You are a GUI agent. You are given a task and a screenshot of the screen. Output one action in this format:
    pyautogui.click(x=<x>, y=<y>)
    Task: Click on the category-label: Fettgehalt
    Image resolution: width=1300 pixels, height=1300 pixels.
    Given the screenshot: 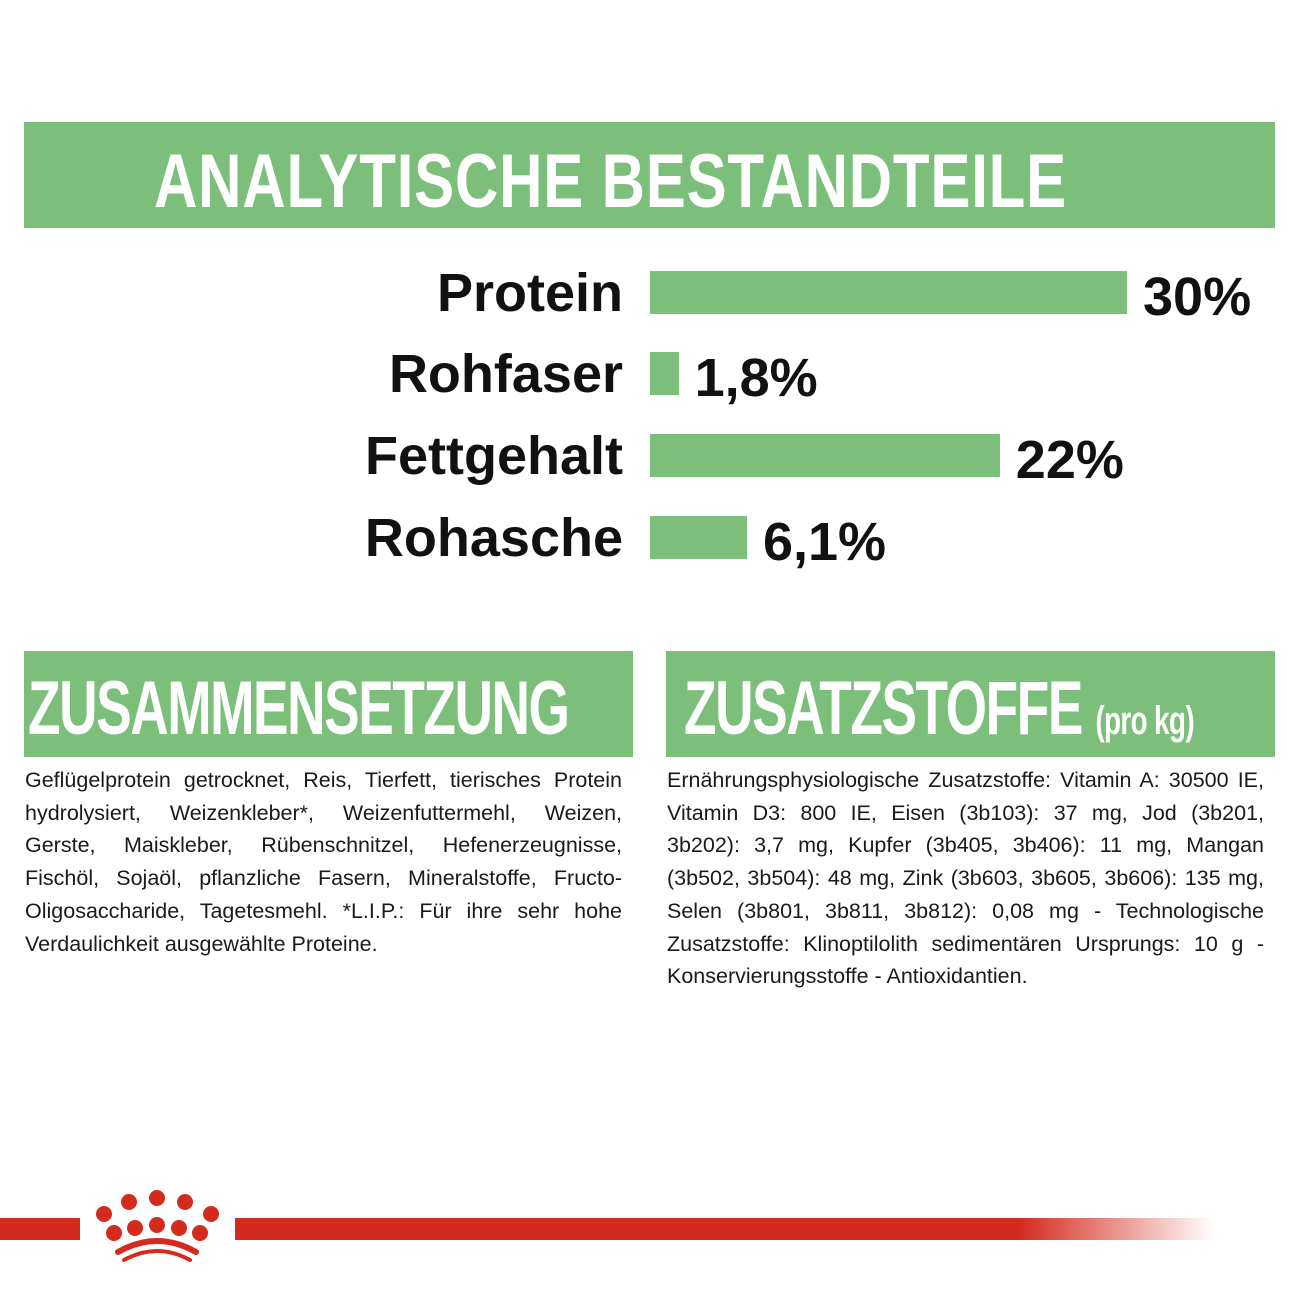 What is the action you would take?
    pyautogui.click(x=493, y=456)
    